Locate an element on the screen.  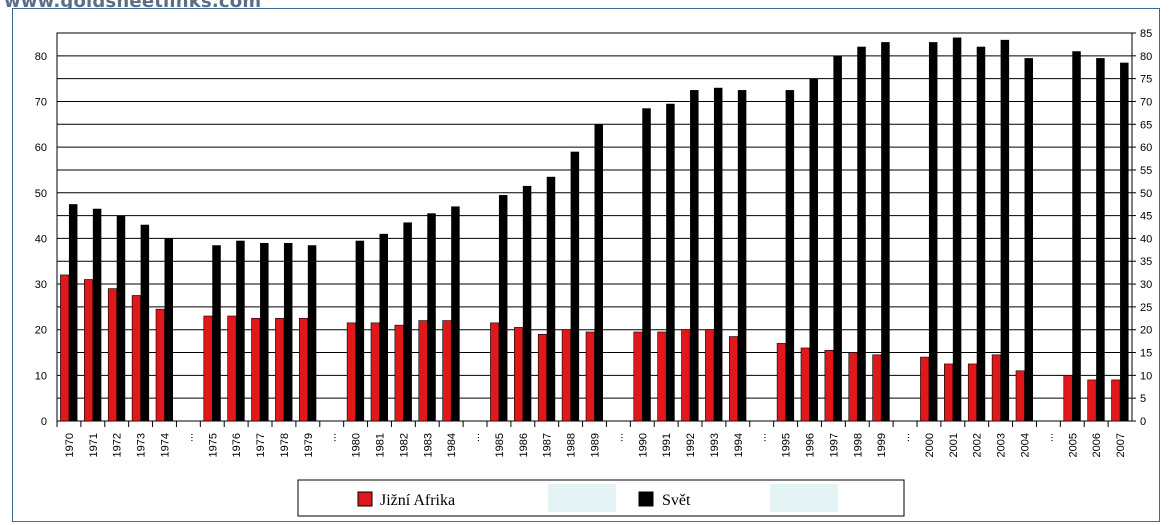
left-axis-tick-label: 0 is located at coordinates (44, 422).